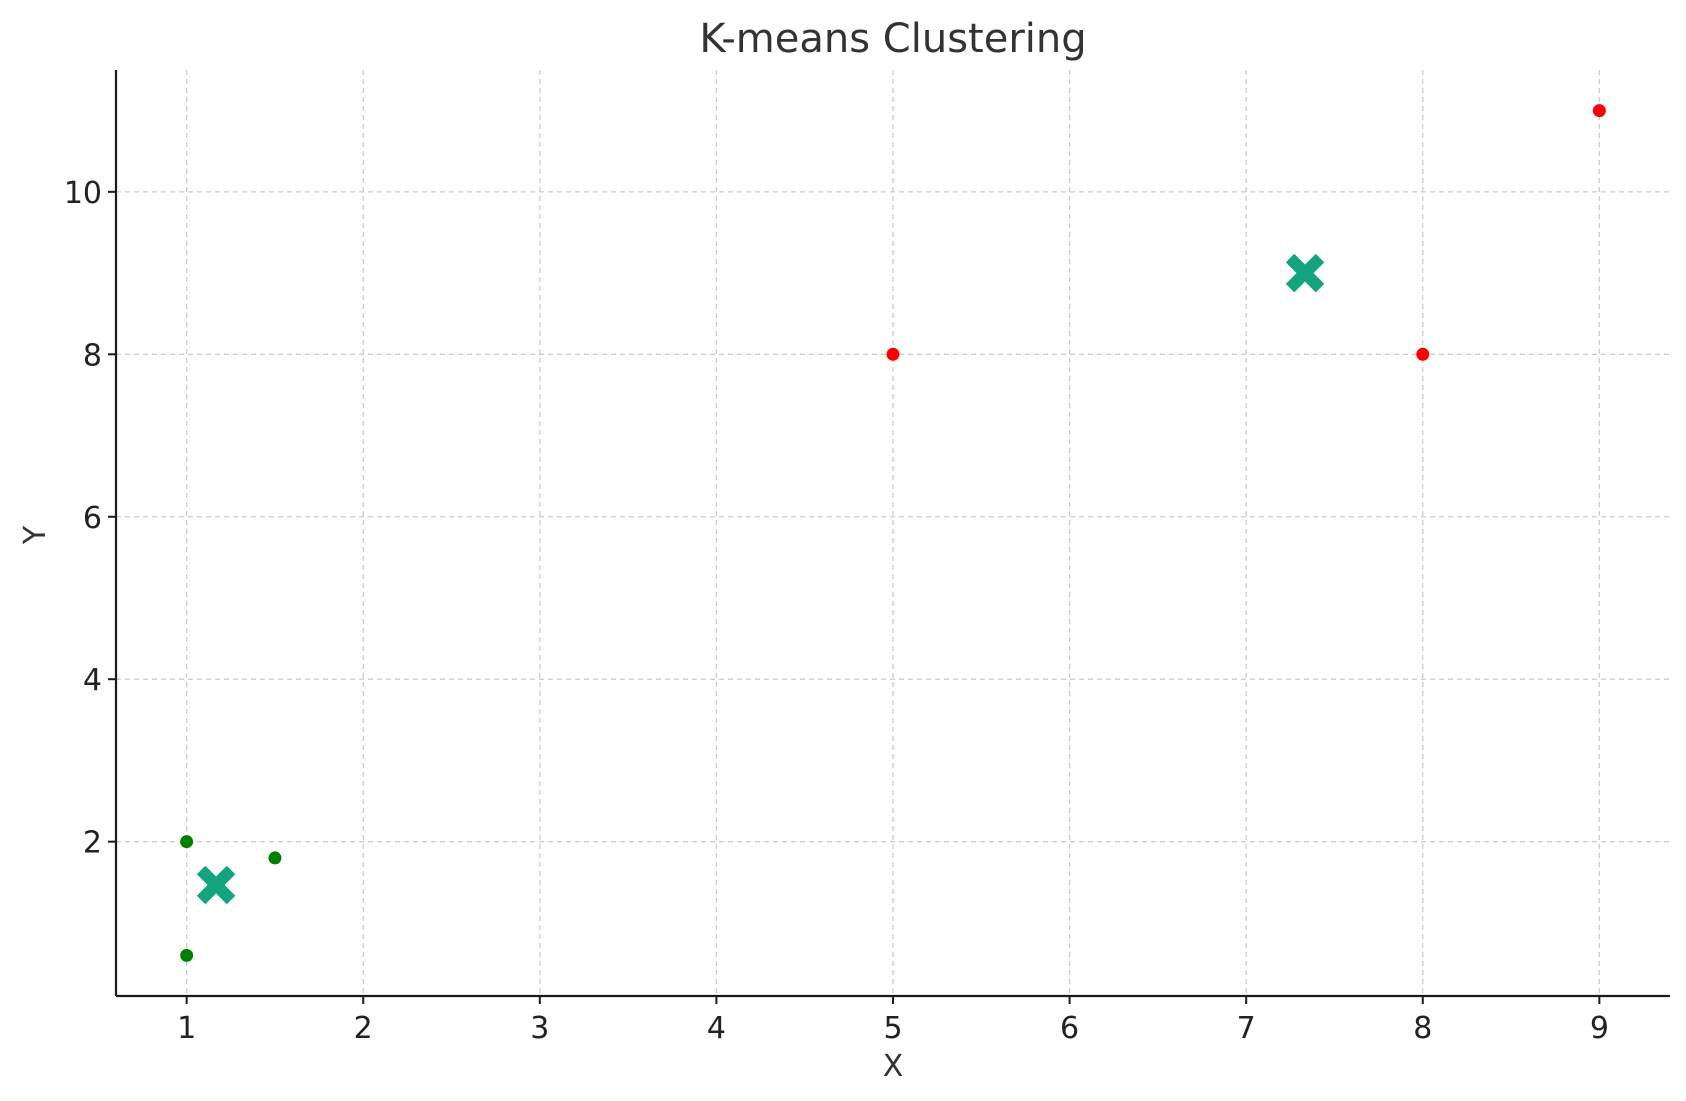 The image size is (1686, 1101). I want to click on x-tick-label: 7, so click(1246, 1028).